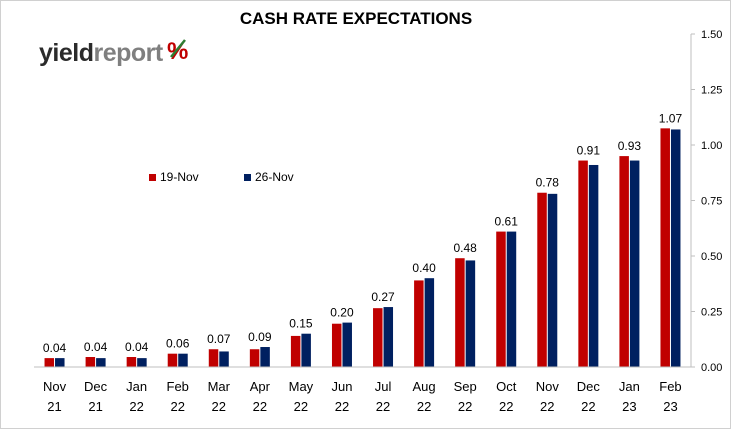 The width and height of the screenshot is (731, 430). What do you see at coordinates (506, 386) in the screenshot?
I see `x-tick-label-month: Oct` at bounding box center [506, 386].